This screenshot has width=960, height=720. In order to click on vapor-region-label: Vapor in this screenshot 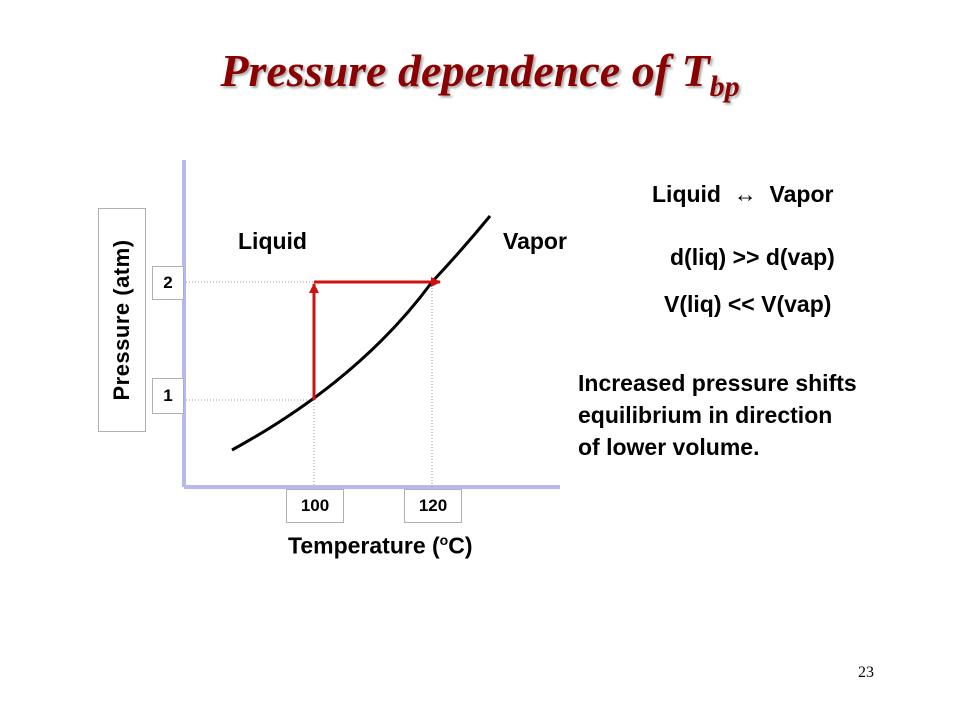, I will do `click(535, 241)`.